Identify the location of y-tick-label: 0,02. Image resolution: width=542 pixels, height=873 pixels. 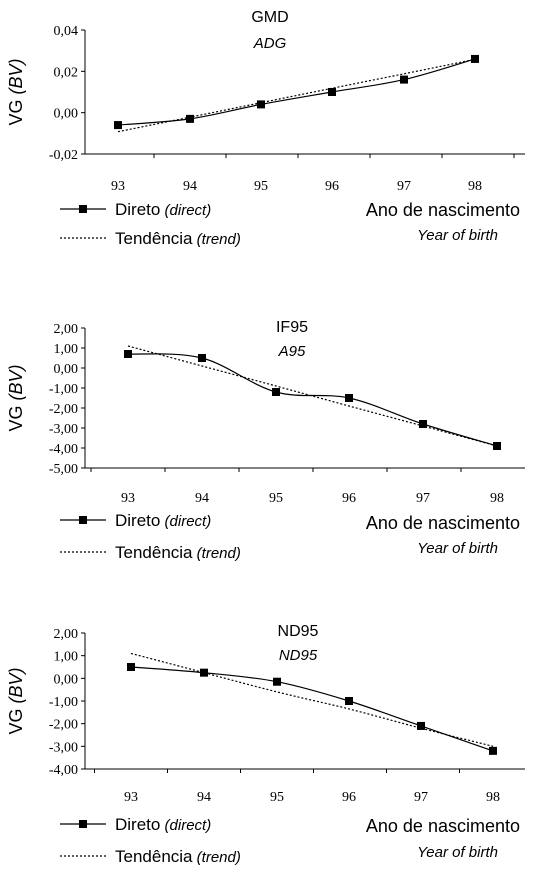
(66, 72).